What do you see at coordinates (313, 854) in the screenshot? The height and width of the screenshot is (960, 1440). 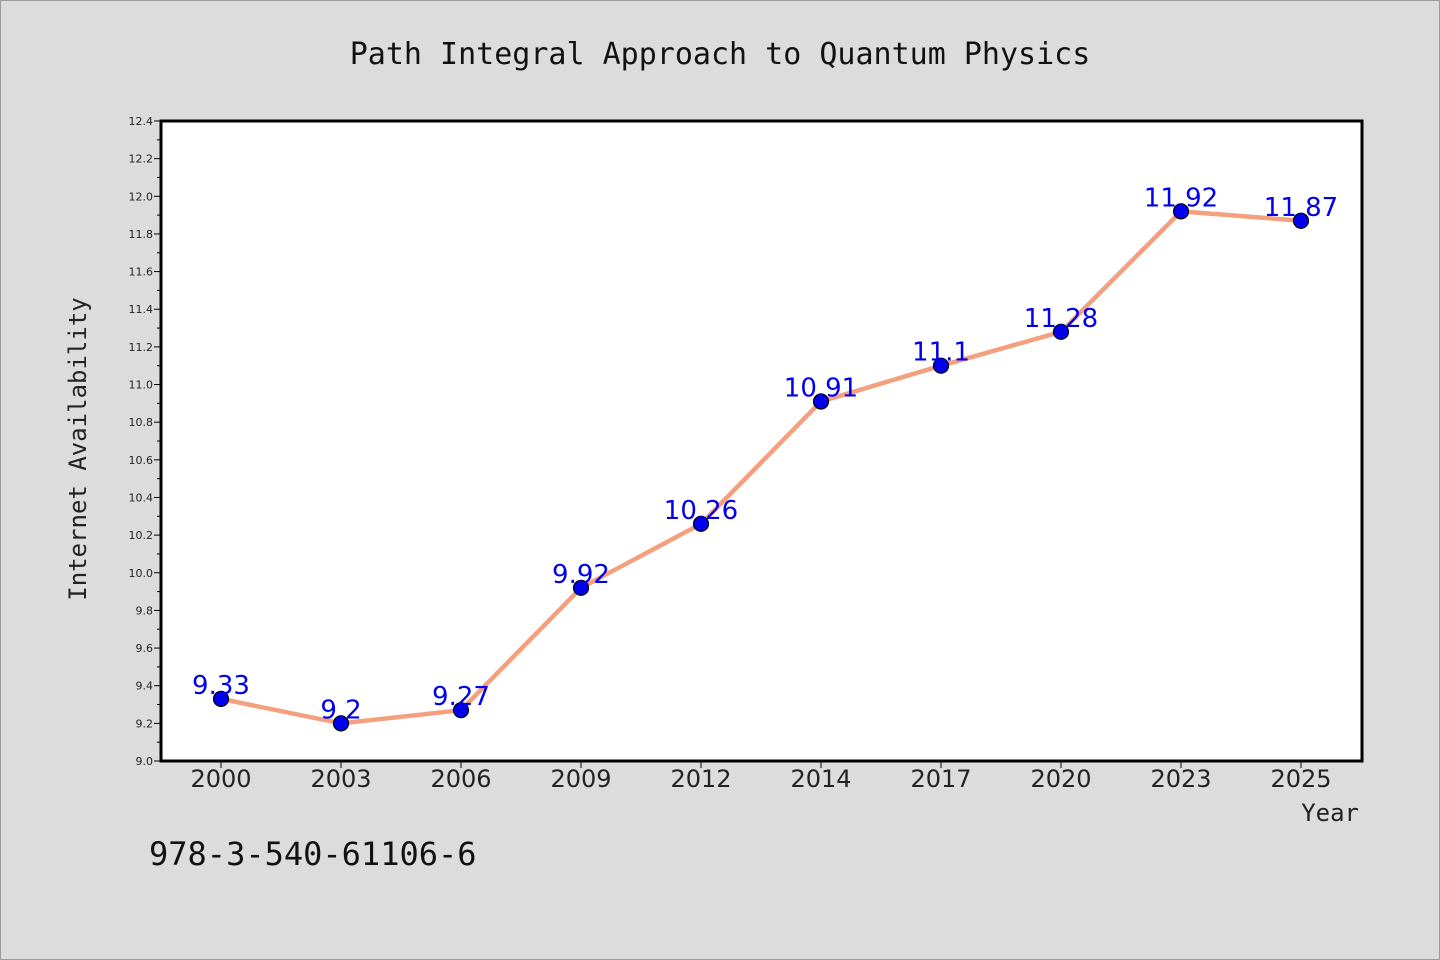 I see `isbn-text: 978-3-540-61106-6` at bounding box center [313, 854].